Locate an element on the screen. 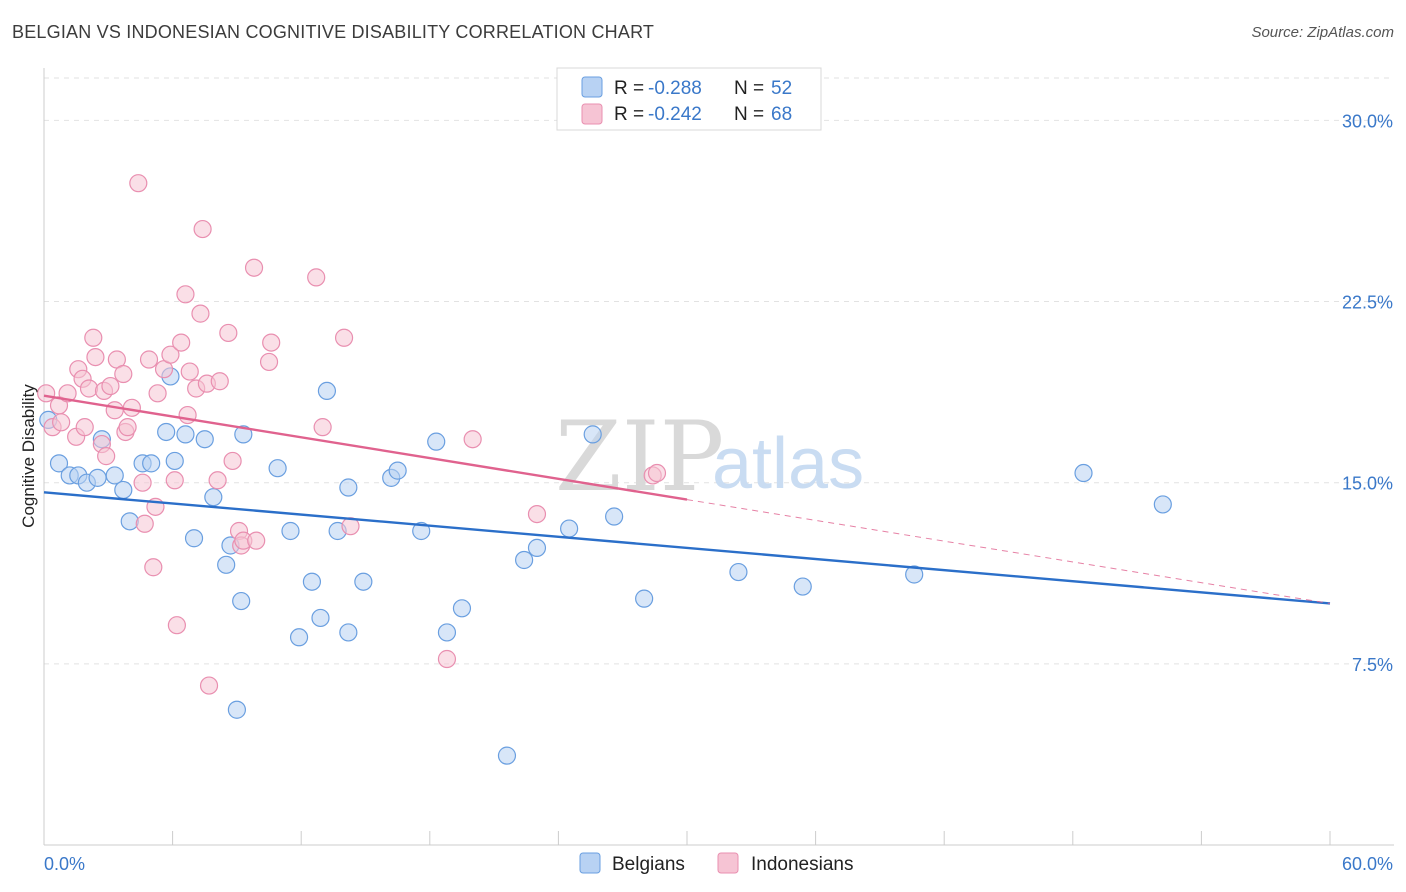 The image size is (1406, 892). y-axis-title-text: Cognitive Disability is located at coordinates (28, 456).